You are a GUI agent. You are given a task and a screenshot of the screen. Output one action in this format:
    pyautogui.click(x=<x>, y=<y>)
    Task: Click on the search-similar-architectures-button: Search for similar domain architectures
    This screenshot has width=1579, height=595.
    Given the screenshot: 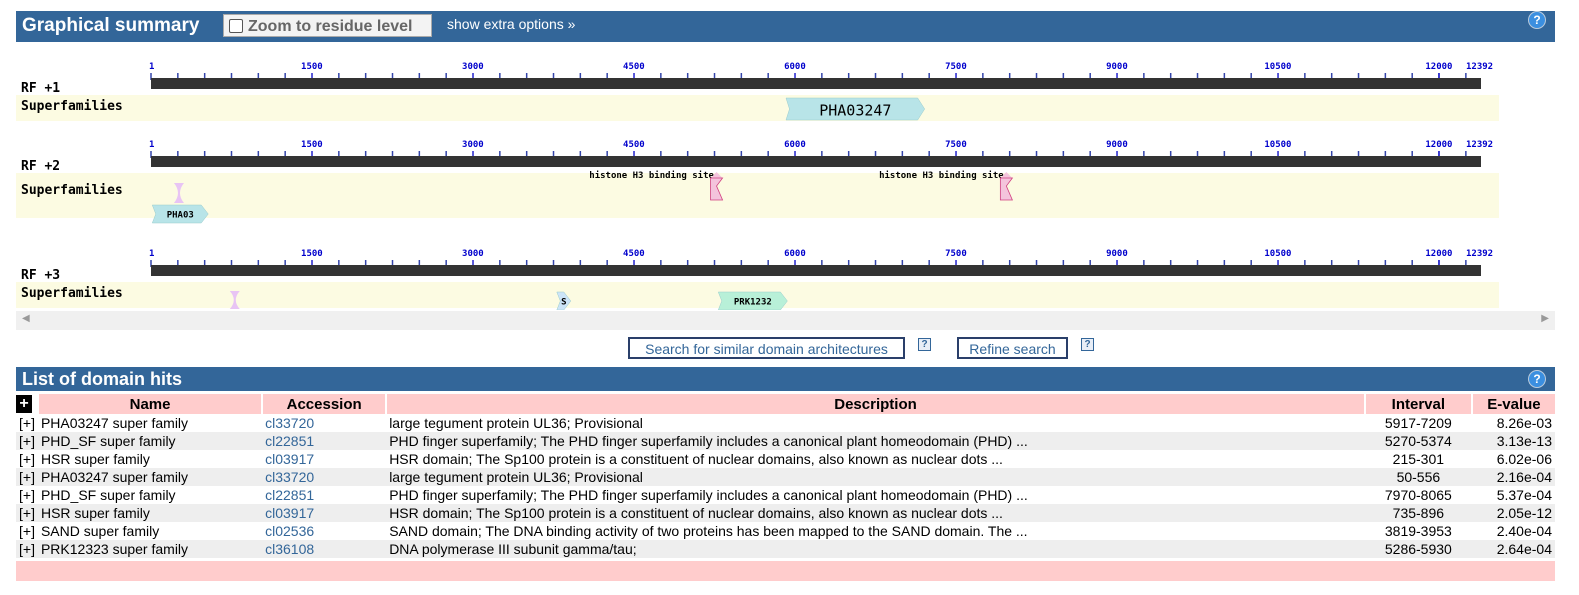 What is the action you would take?
    pyautogui.click(x=766, y=348)
    